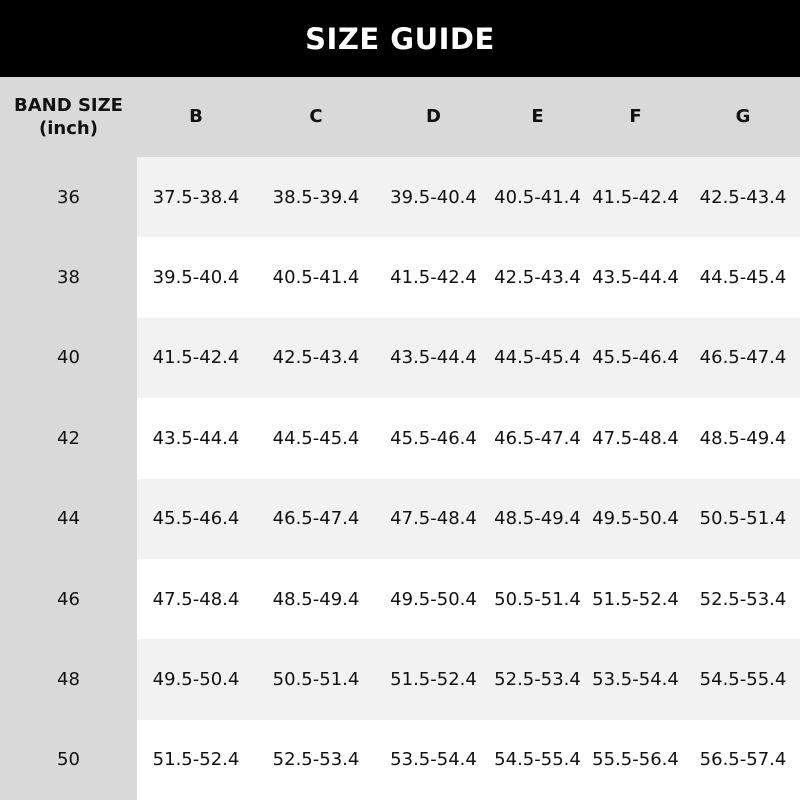  Describe the element at coordinates (537, 117) in the screenshot. I see `cup-header-e: E` at that location.